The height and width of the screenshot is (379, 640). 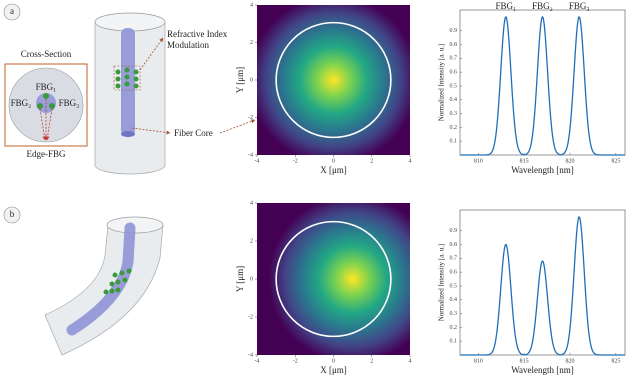 I want to click on modulation-label: Modulation, so click(x=188, y=45).